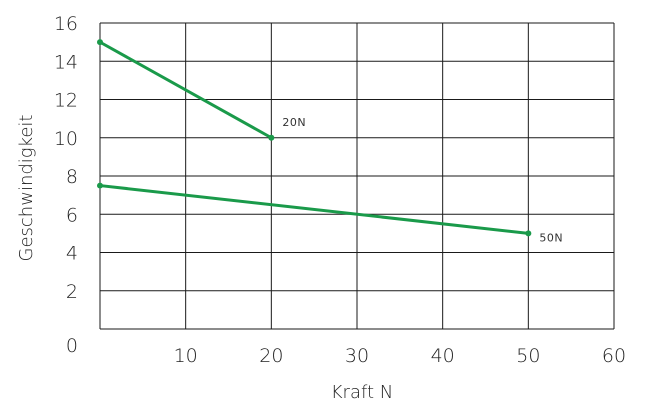 Image resolution: width=649 pixels, height=408 pixels. I want to click on x-tick-label: 60, so click(614, 356).